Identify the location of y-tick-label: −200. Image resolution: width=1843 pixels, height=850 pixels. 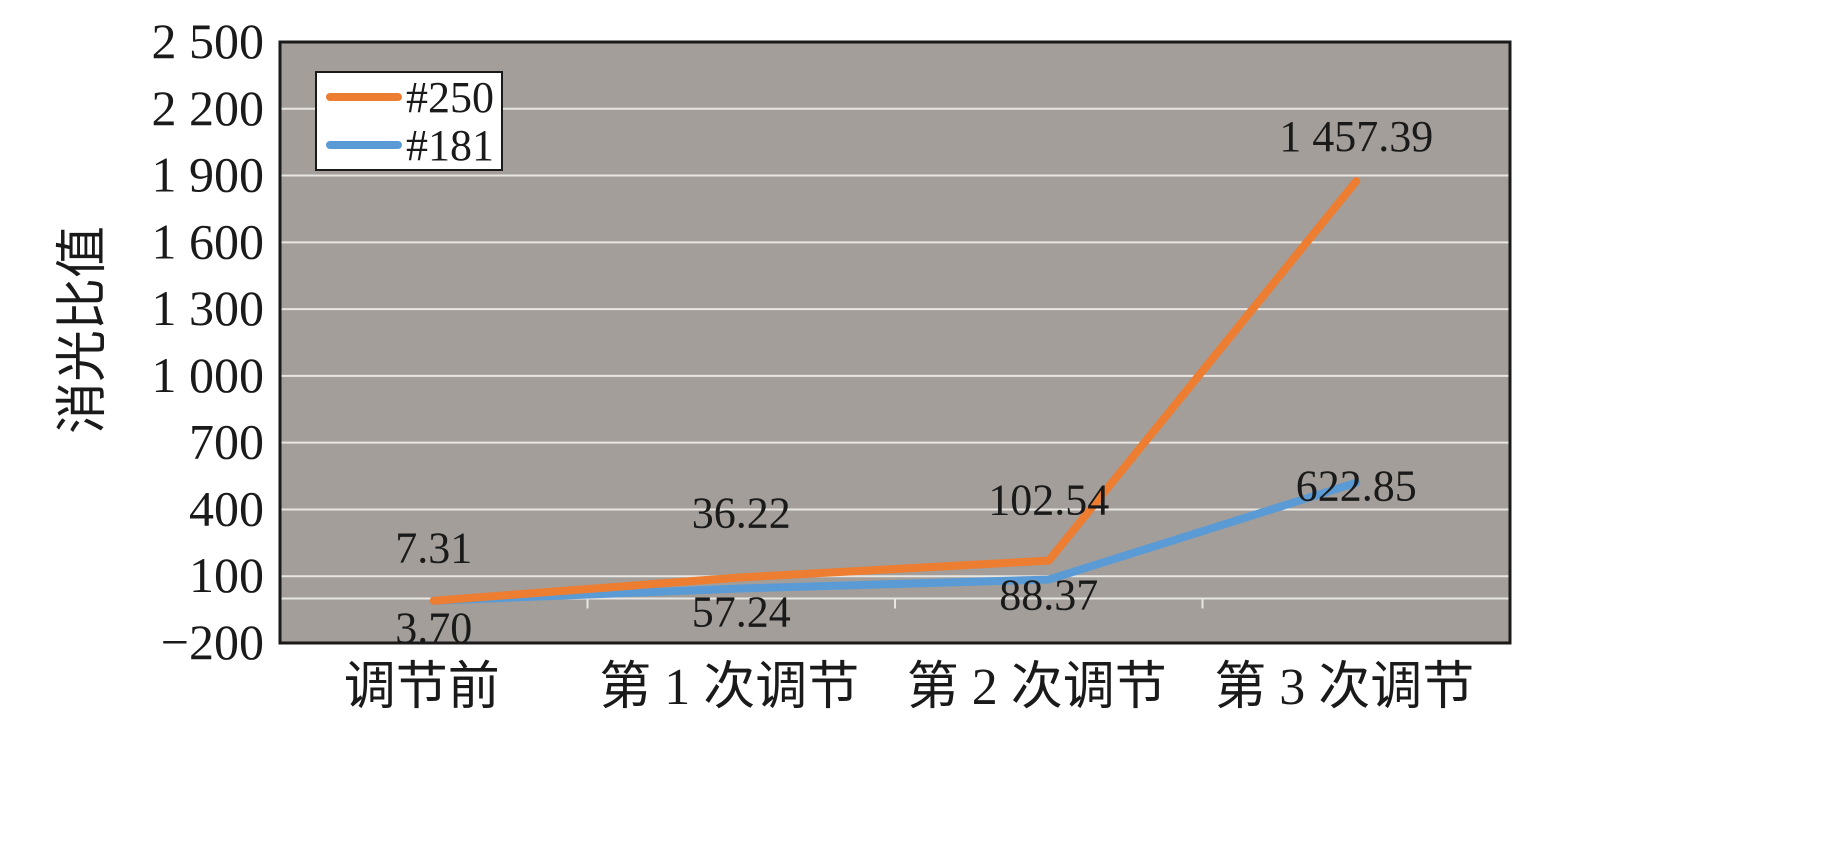
(212, 642).